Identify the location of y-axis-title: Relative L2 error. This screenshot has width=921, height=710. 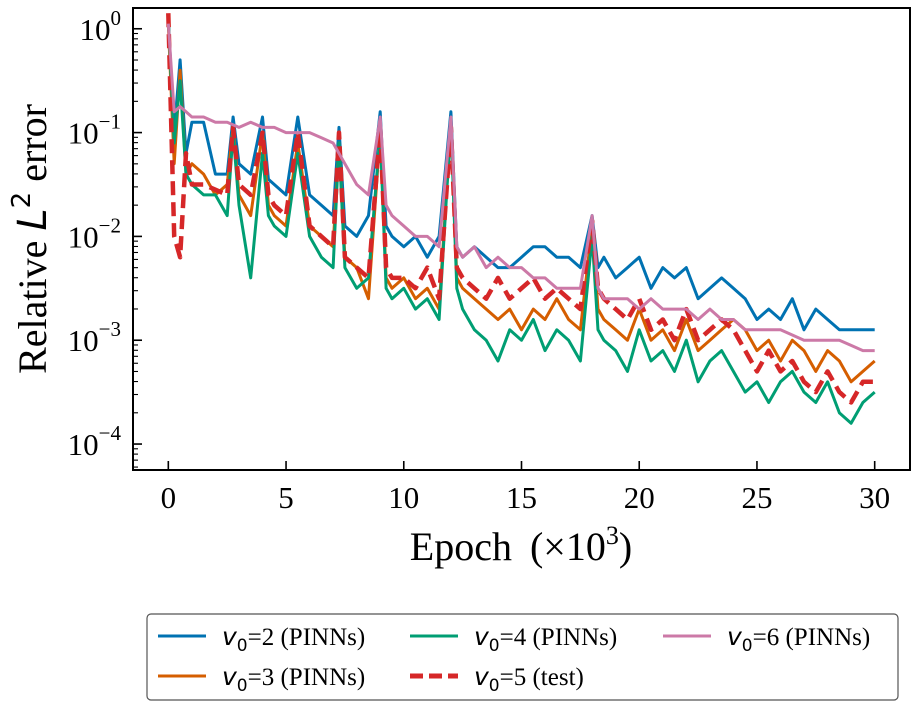
(31, 239).